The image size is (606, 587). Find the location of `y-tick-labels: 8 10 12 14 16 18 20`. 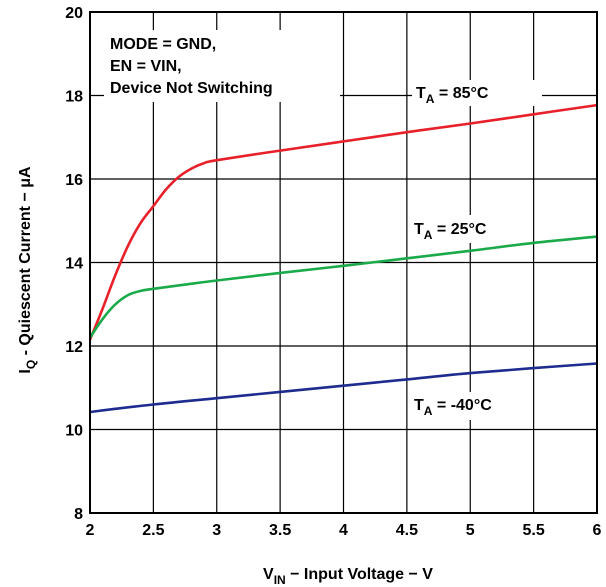

y-tick-labels: 8 10 12 14 16 18 20 is located at coordinates (74, 264).